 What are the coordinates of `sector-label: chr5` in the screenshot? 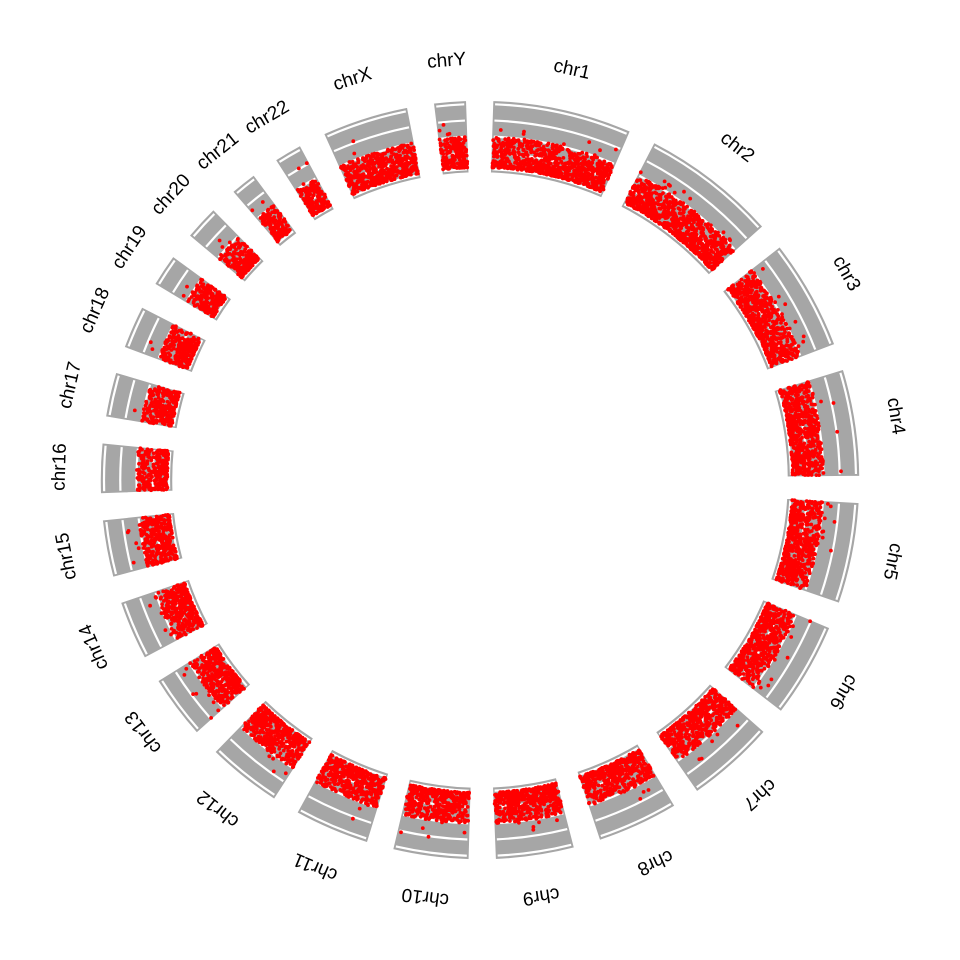 It's located at (893, 561).